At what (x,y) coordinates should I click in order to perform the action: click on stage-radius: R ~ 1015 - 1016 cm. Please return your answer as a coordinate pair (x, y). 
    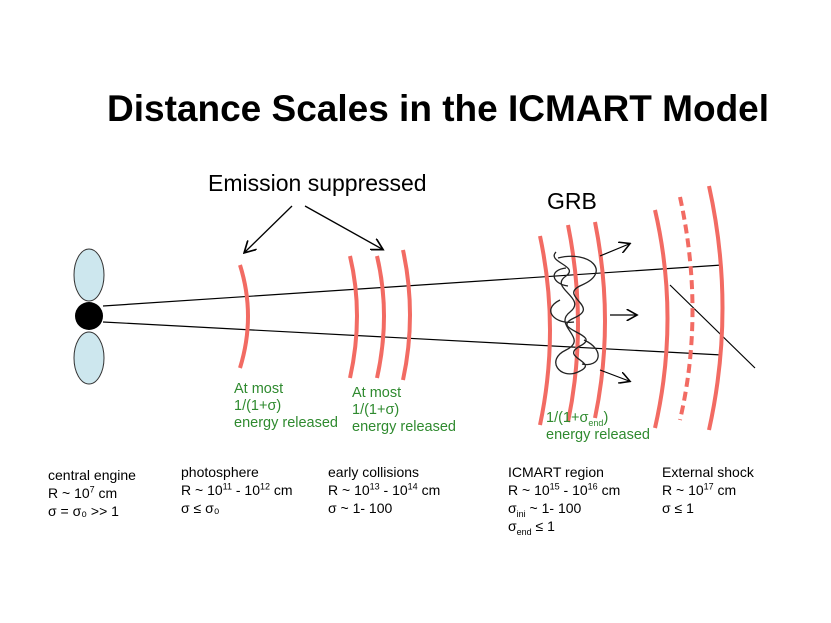
    Looking at the image, I should click on (564, 489).